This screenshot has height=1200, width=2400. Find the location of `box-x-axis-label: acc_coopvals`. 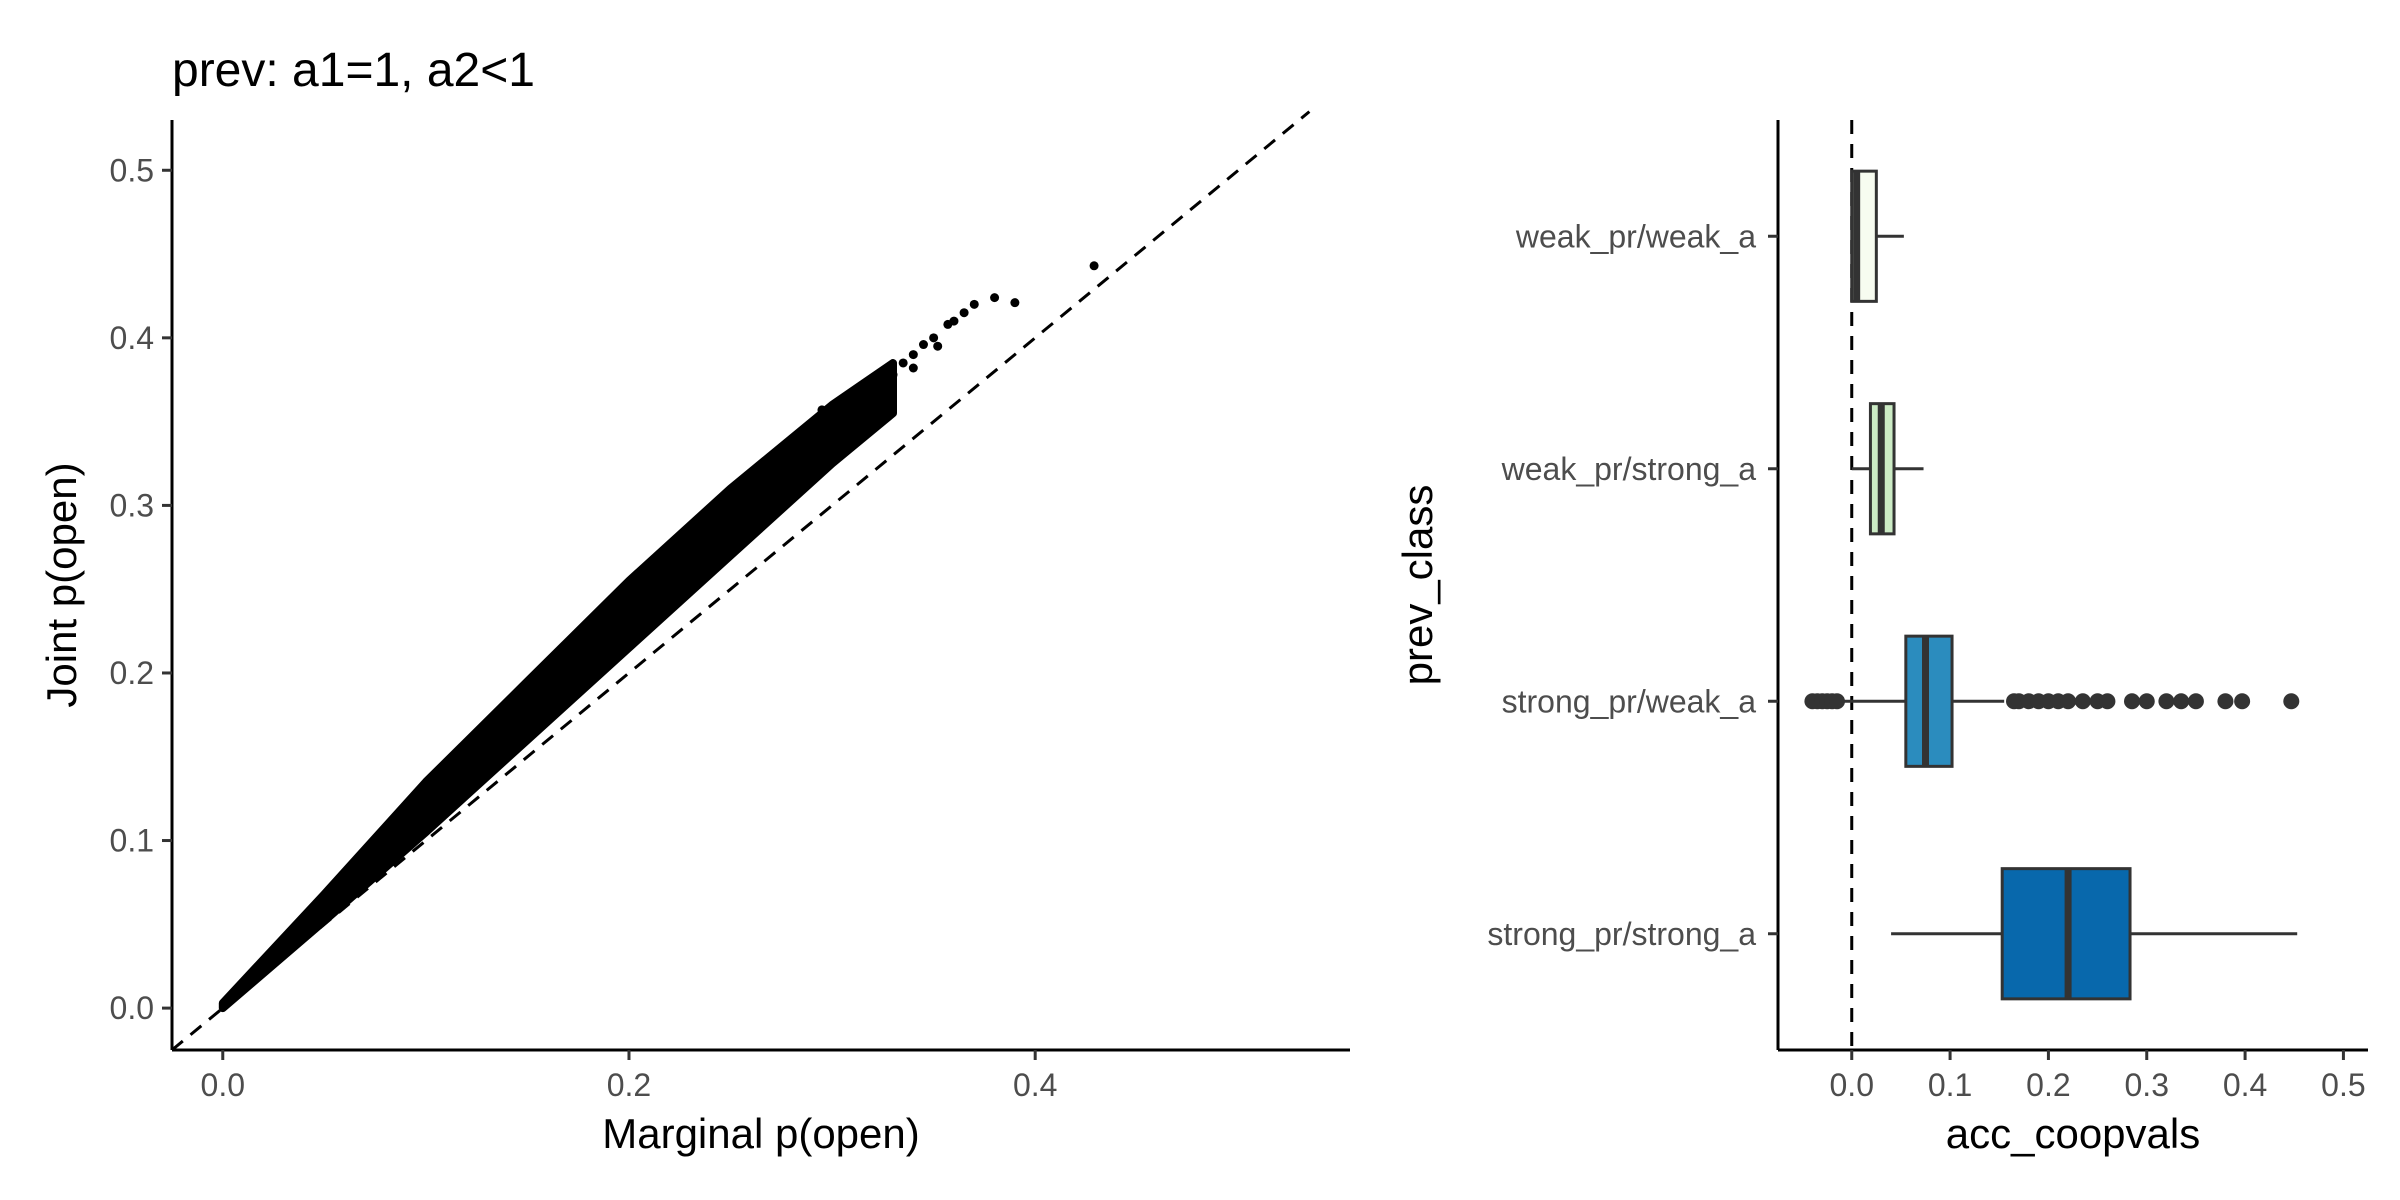

box-x-axis-label: acc_coopvals is located at coordinates (2073, 1133).